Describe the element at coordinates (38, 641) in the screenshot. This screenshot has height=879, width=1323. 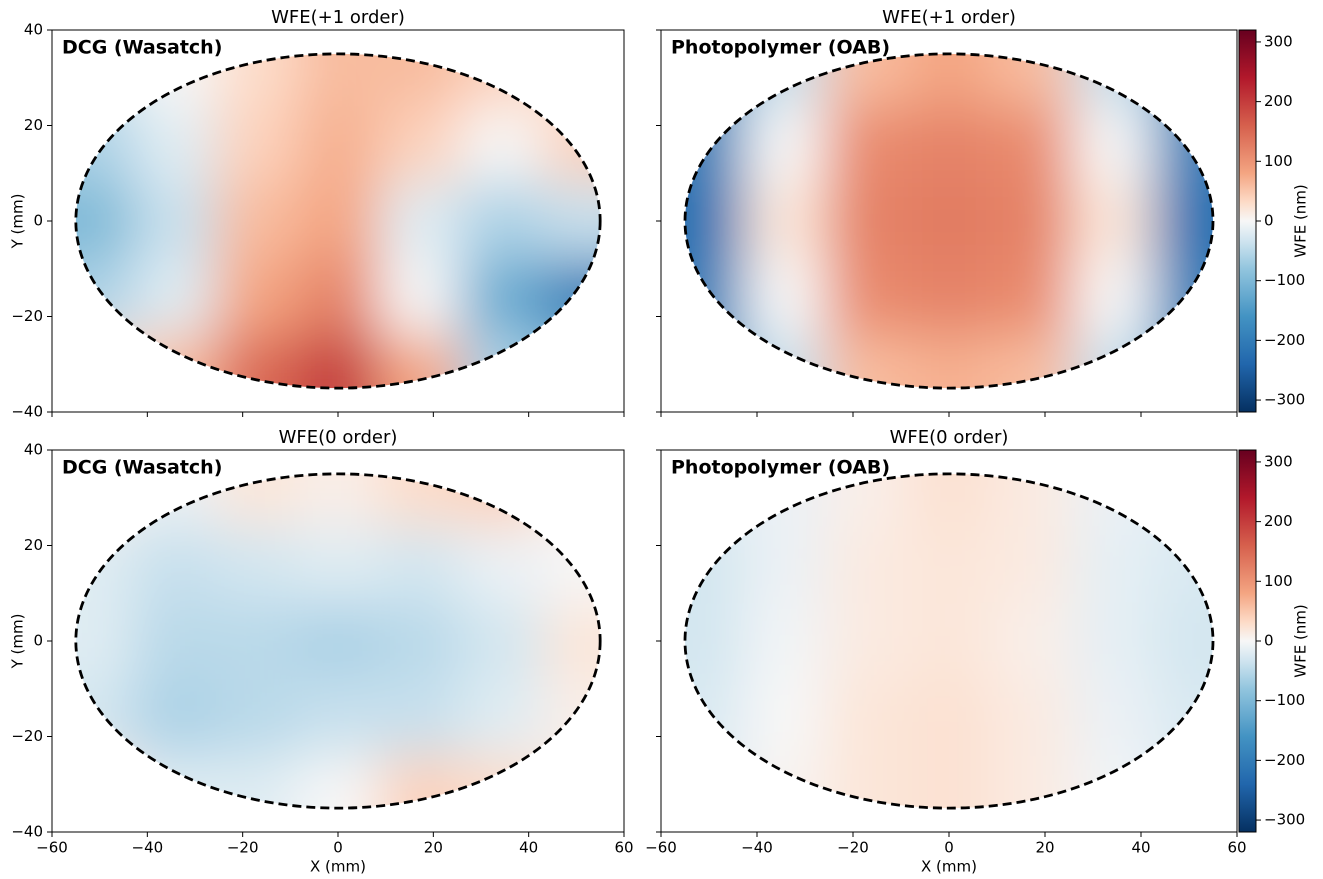
I see `y-tick-label: 0` at that location.